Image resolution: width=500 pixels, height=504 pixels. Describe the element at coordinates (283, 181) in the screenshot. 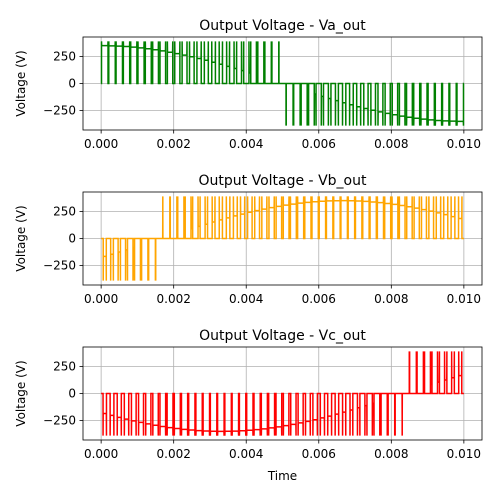

I see `chart-title: Output Voltage - Vb_out` at that location.